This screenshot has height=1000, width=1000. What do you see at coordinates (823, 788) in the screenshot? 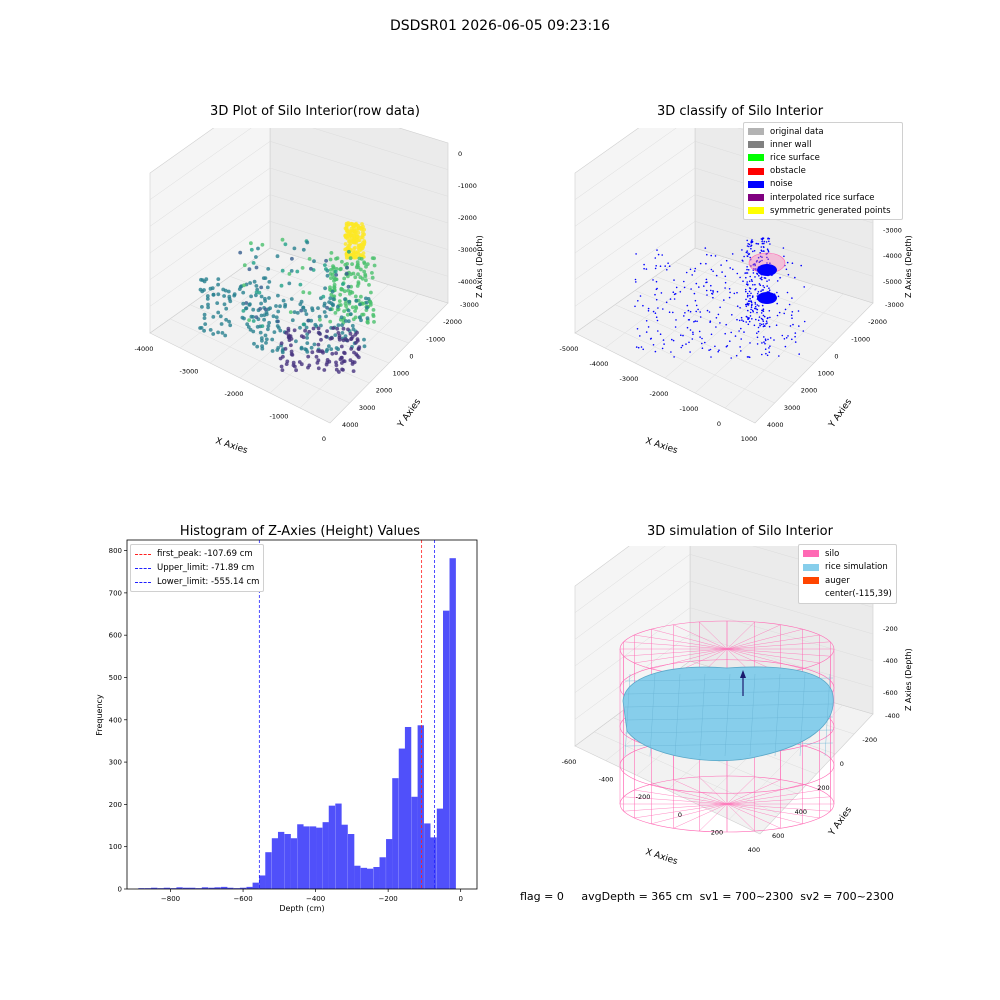
I see `y-tick-label: 200` at bounding box center [823, 788].